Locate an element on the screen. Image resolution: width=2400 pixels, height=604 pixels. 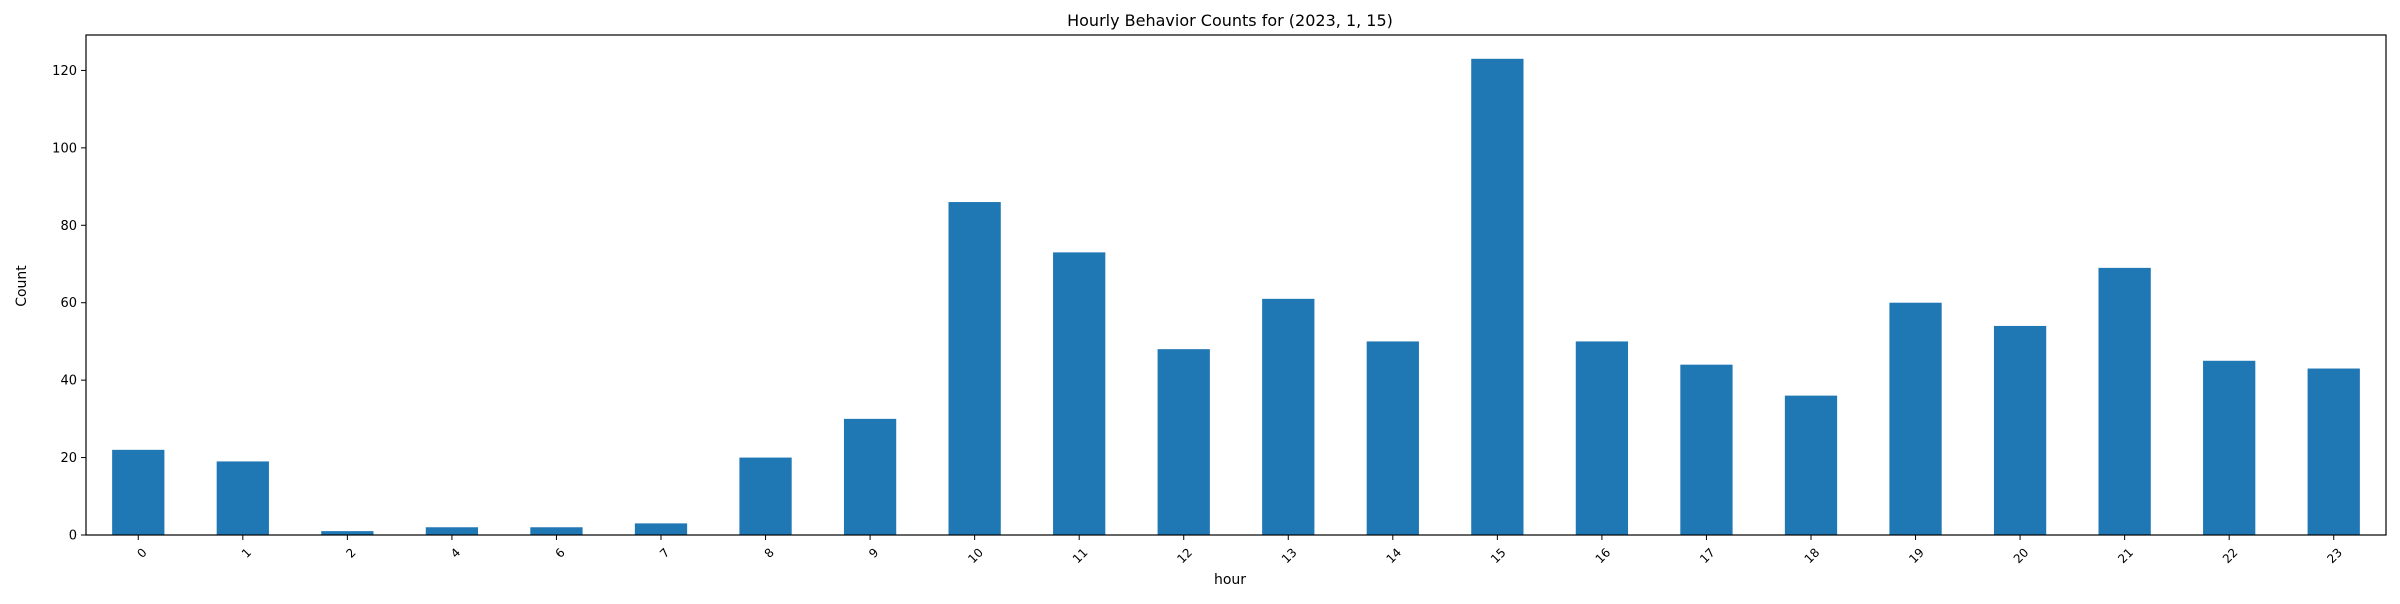
x-tick-label: 13 is located at coordinates (1289, 555).